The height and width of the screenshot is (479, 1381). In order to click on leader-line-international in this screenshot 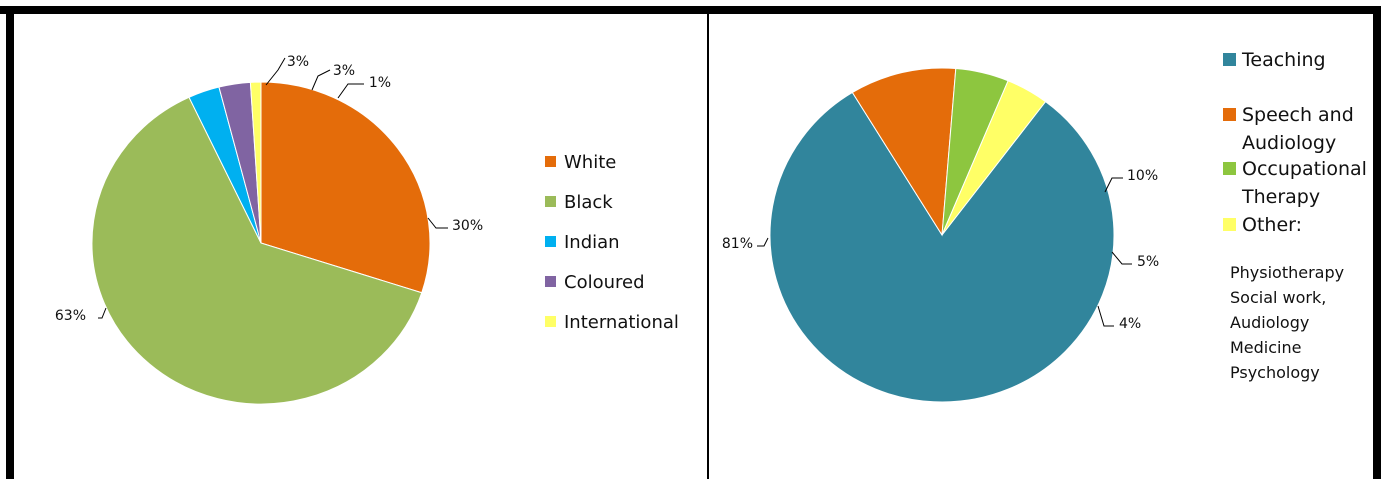, I will do `click(350, 91)`.